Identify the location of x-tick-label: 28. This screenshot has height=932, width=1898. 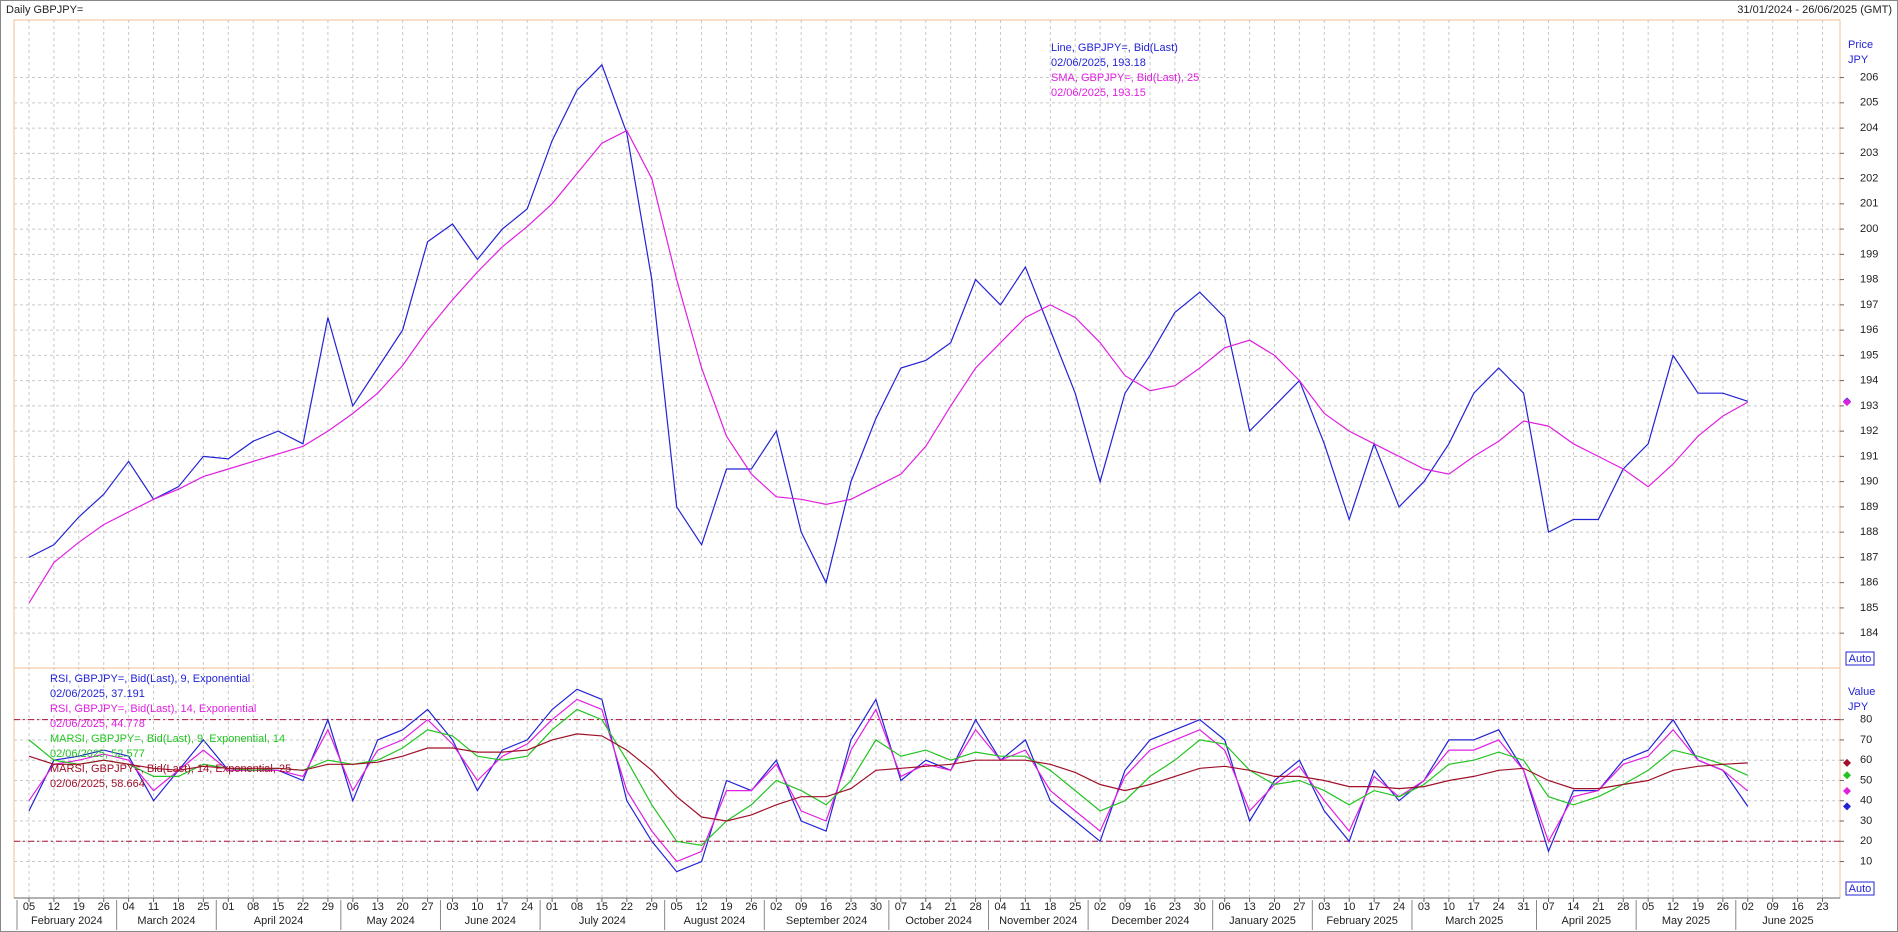
(1623, 907).